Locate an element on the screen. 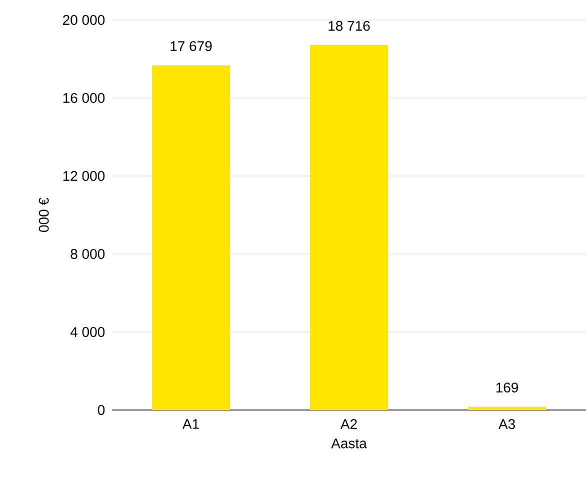  y-tick-label: 4 000 is located at coordinates (87, 332).